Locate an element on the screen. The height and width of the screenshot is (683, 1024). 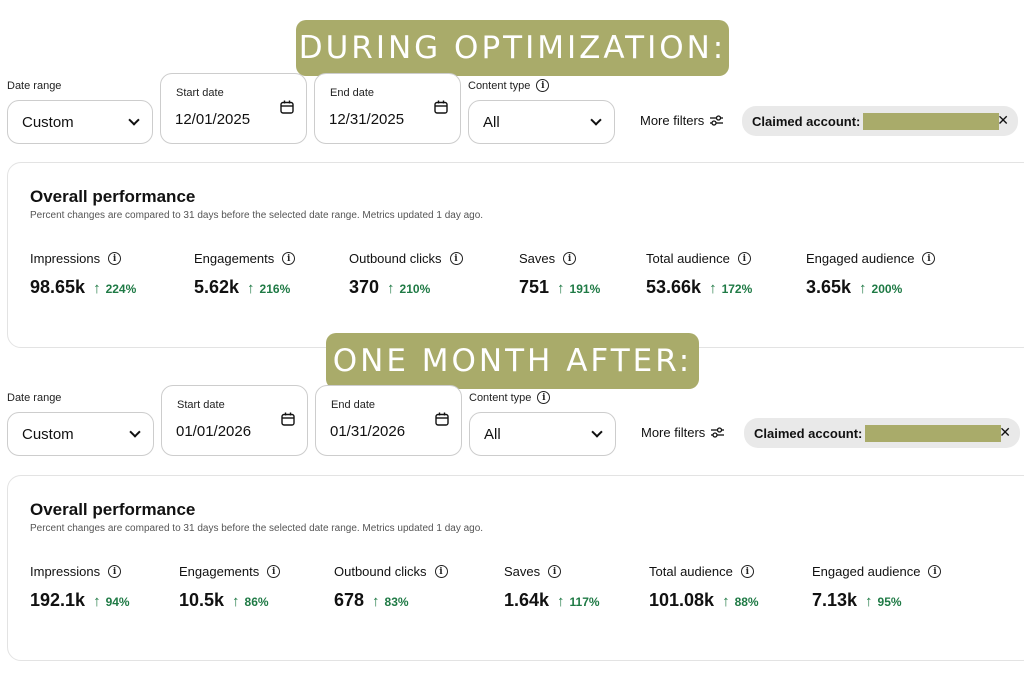
metric-number: 53.66k is located at coordinates (674, 287).